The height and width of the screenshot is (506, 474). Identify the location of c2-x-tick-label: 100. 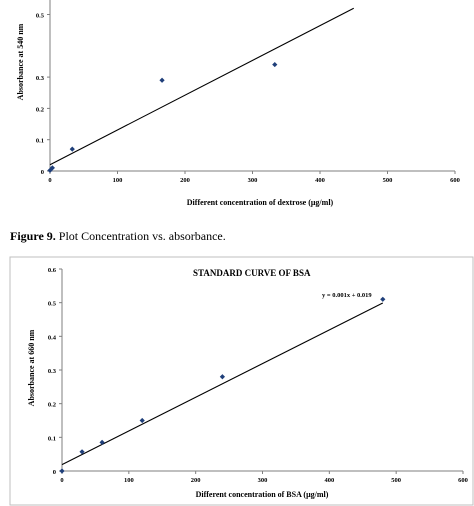
(129, 480).